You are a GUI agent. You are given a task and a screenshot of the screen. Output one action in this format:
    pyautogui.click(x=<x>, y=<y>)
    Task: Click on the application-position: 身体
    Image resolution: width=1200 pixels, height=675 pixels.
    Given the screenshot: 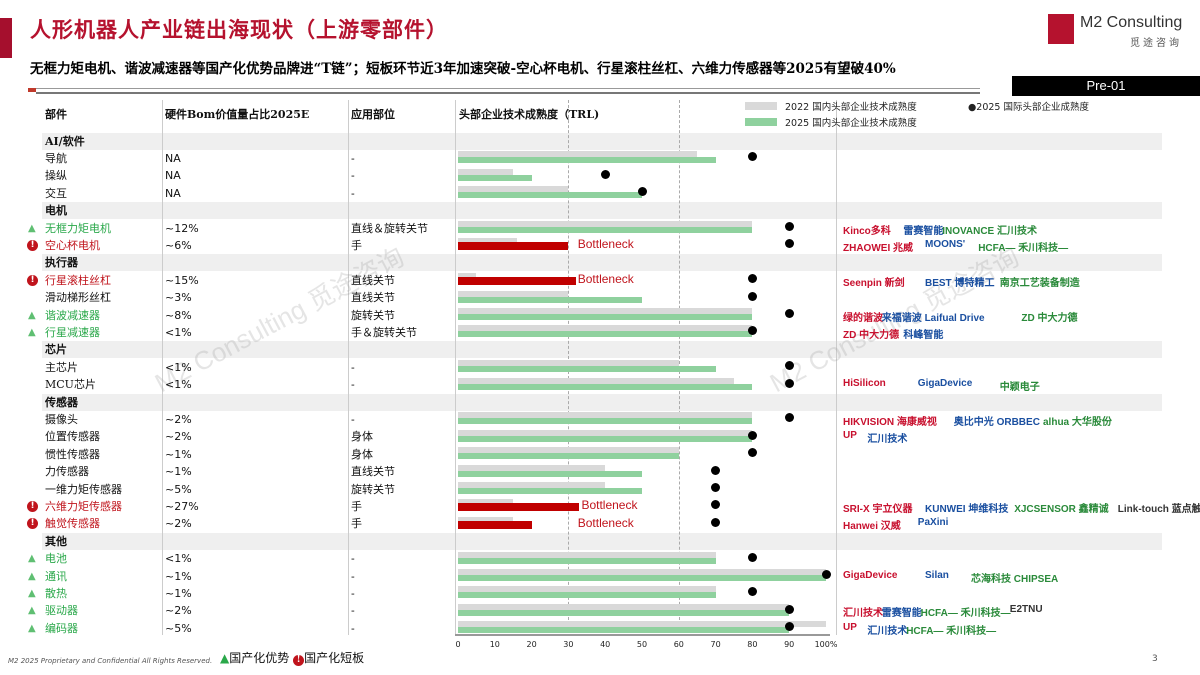 What is the action you would take?
    pyautogui.click(x=362, y=454)
    